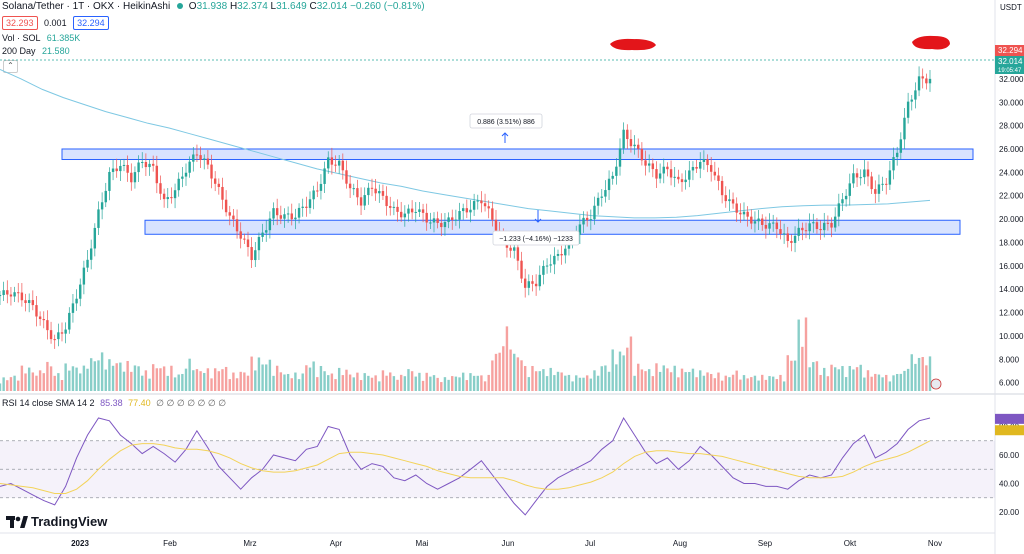 The image size is (1024, 554). Describe the element at coordinates (536, 239) in the screenshot. I see `measure-label-lower: −1.233 (−4.16%) −1233` at that location.